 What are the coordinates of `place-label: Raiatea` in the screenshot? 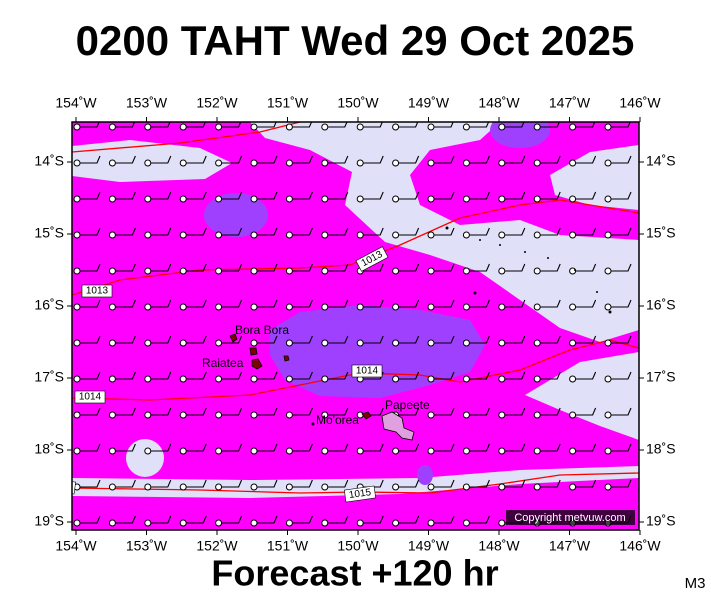 It's located at (223, 363).